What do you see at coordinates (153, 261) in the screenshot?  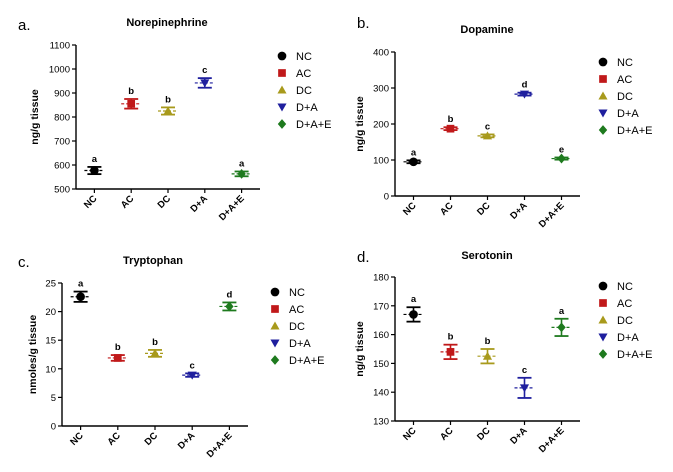 I see `chart-title: Tryptophan` at bounding box center [153, 261].